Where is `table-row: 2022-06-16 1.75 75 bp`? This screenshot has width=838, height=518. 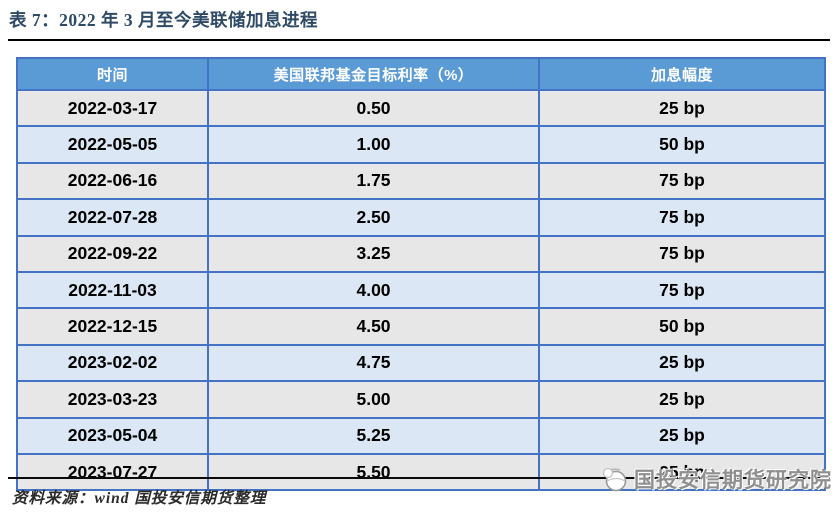
table-row: 2022-06-16 1.75 75 bp is located at coordinates (421, 181).